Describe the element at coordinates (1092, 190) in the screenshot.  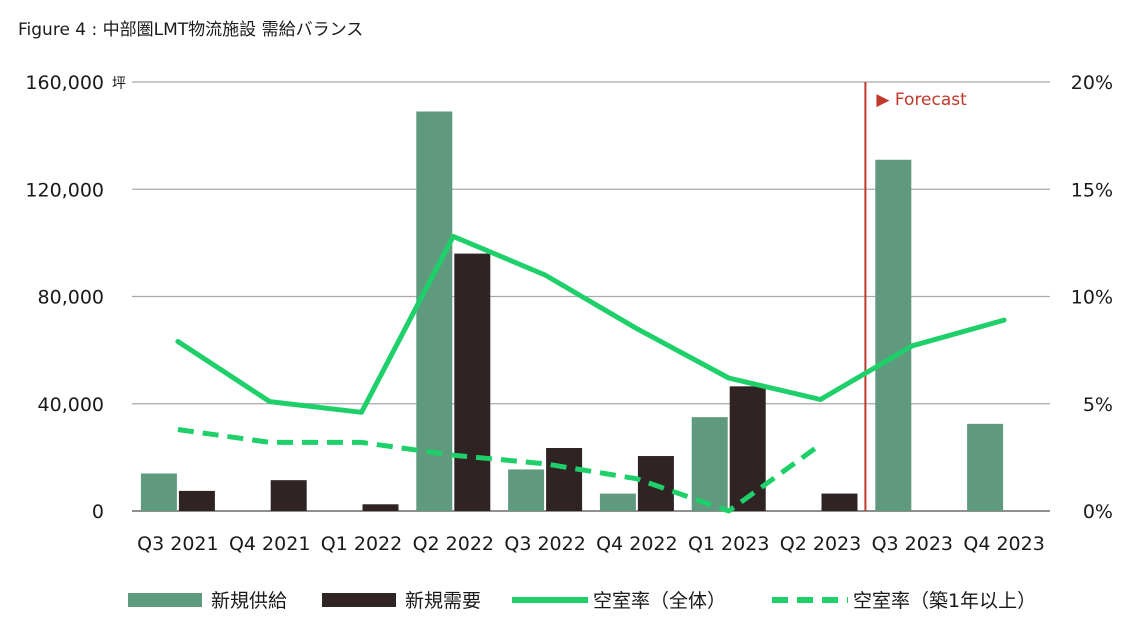
I see `y-right-tick-label: 15%` at that location.